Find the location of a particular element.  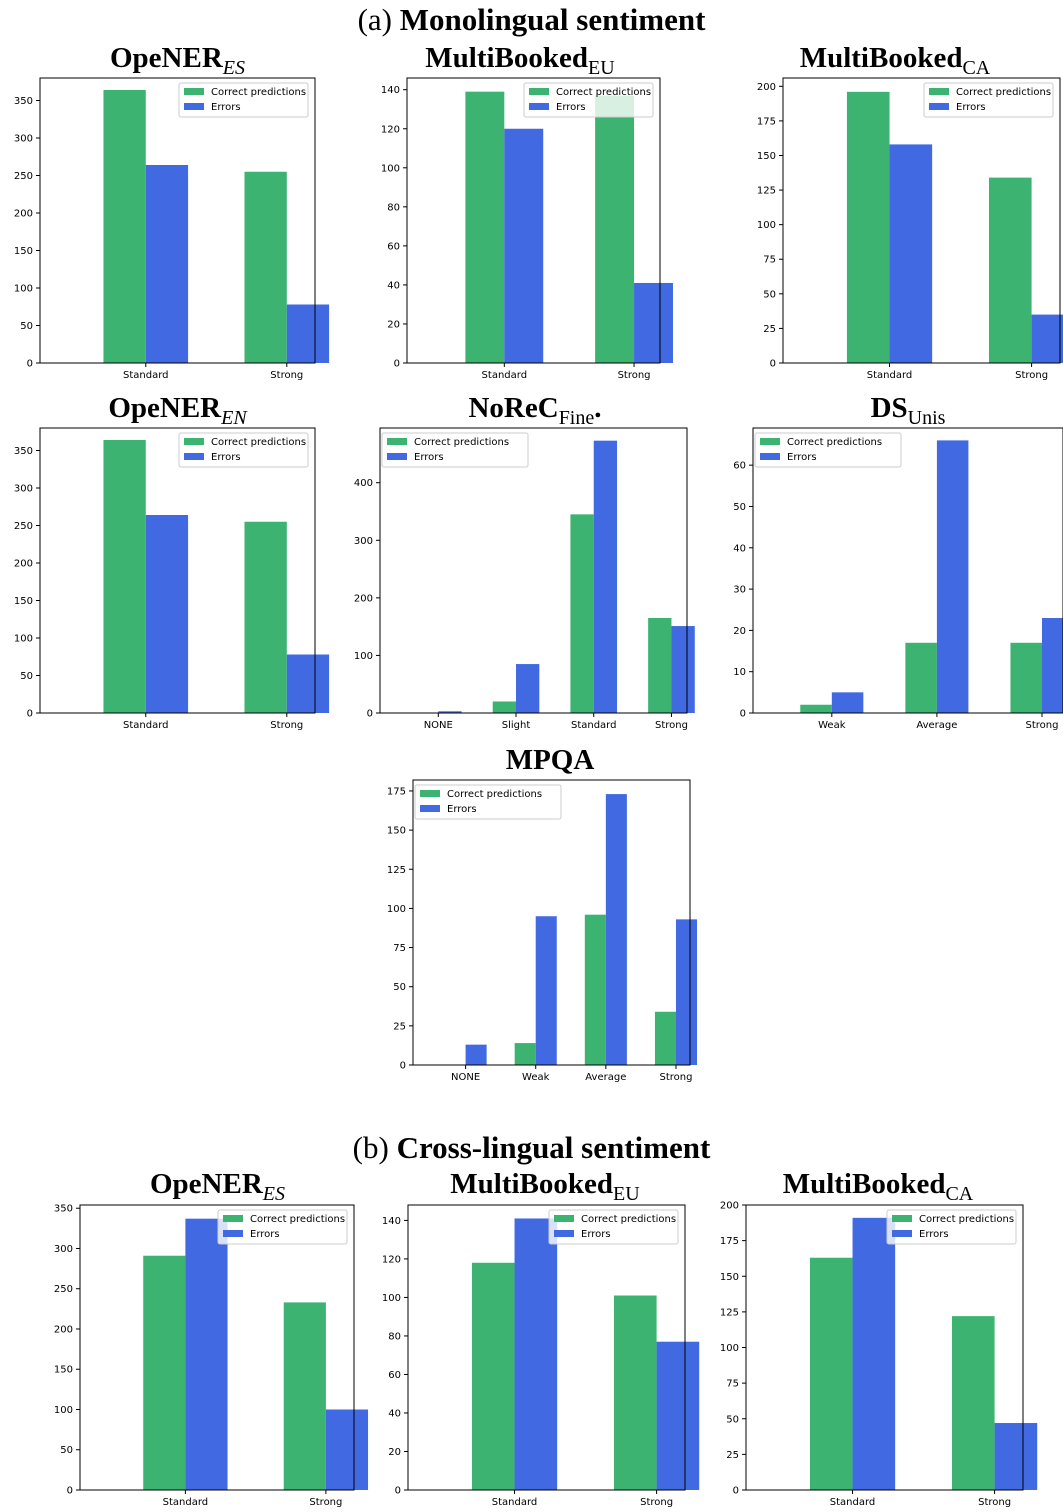

y-tick-label: 60 is located at coordinates (739, 466).